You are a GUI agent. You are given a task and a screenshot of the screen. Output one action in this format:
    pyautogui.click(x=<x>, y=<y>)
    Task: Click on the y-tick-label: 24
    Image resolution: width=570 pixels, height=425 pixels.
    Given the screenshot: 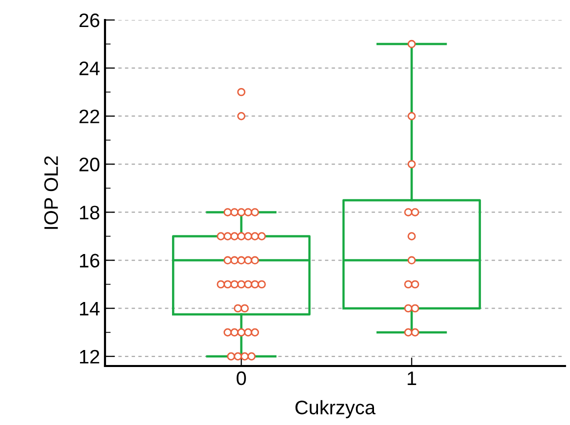 What is the action you would take?
    pyautogui.click(x=89, y=69)
    